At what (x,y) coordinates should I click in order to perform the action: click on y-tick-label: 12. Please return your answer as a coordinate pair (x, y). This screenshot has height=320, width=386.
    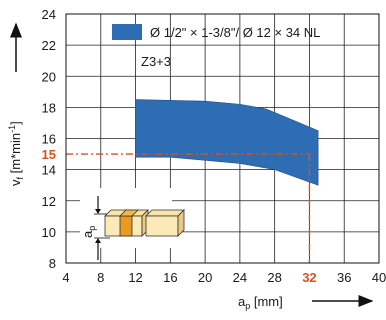
    Looking at the image, I should click on (49, 201).